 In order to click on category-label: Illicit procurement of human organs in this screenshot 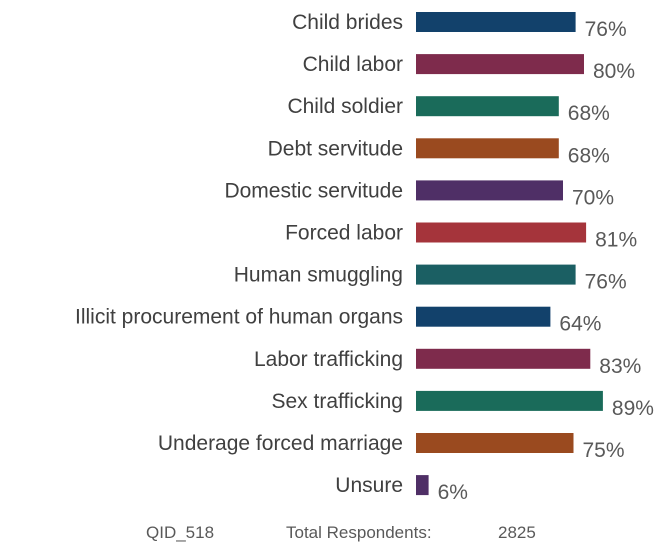, I will do `click(239, 317)`.